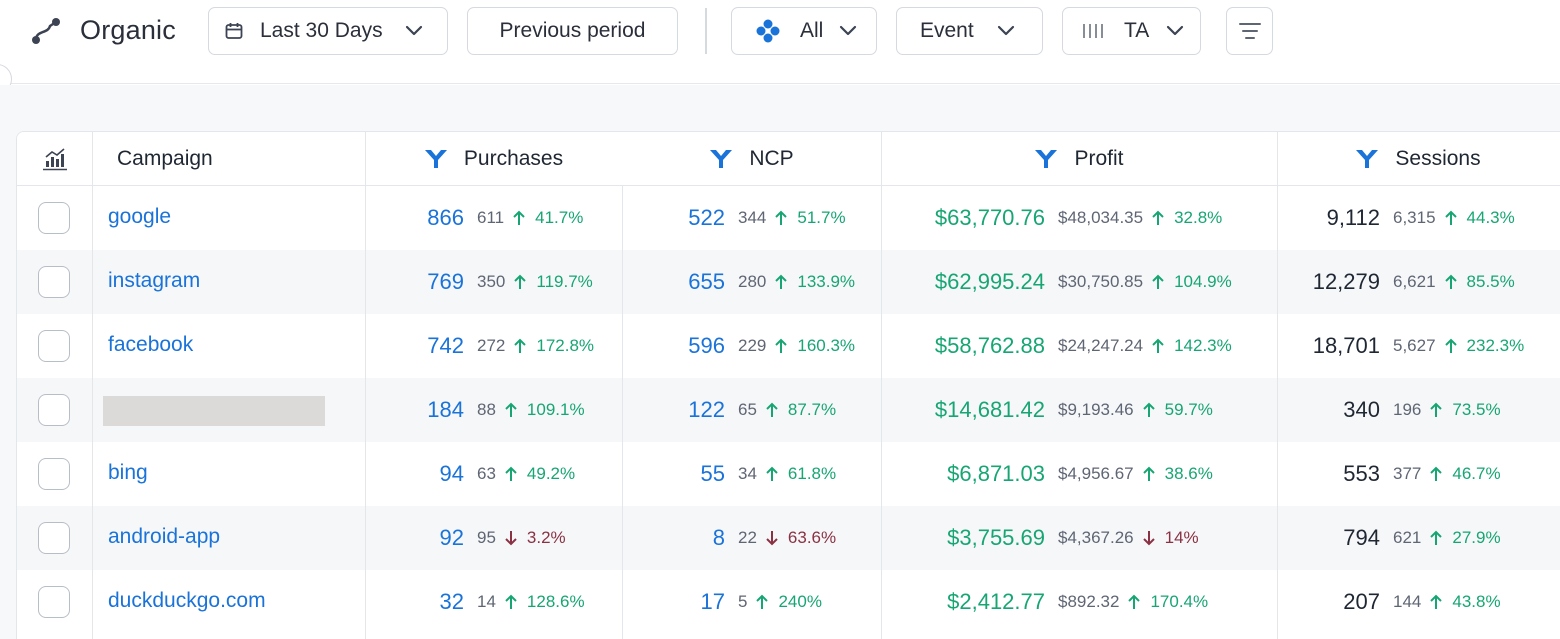 The height and width of the screenshot is (639, 1560). Describe the element at coordinates (486, 473) in the screenshot. I see `purchases-previous: 63` at that location.